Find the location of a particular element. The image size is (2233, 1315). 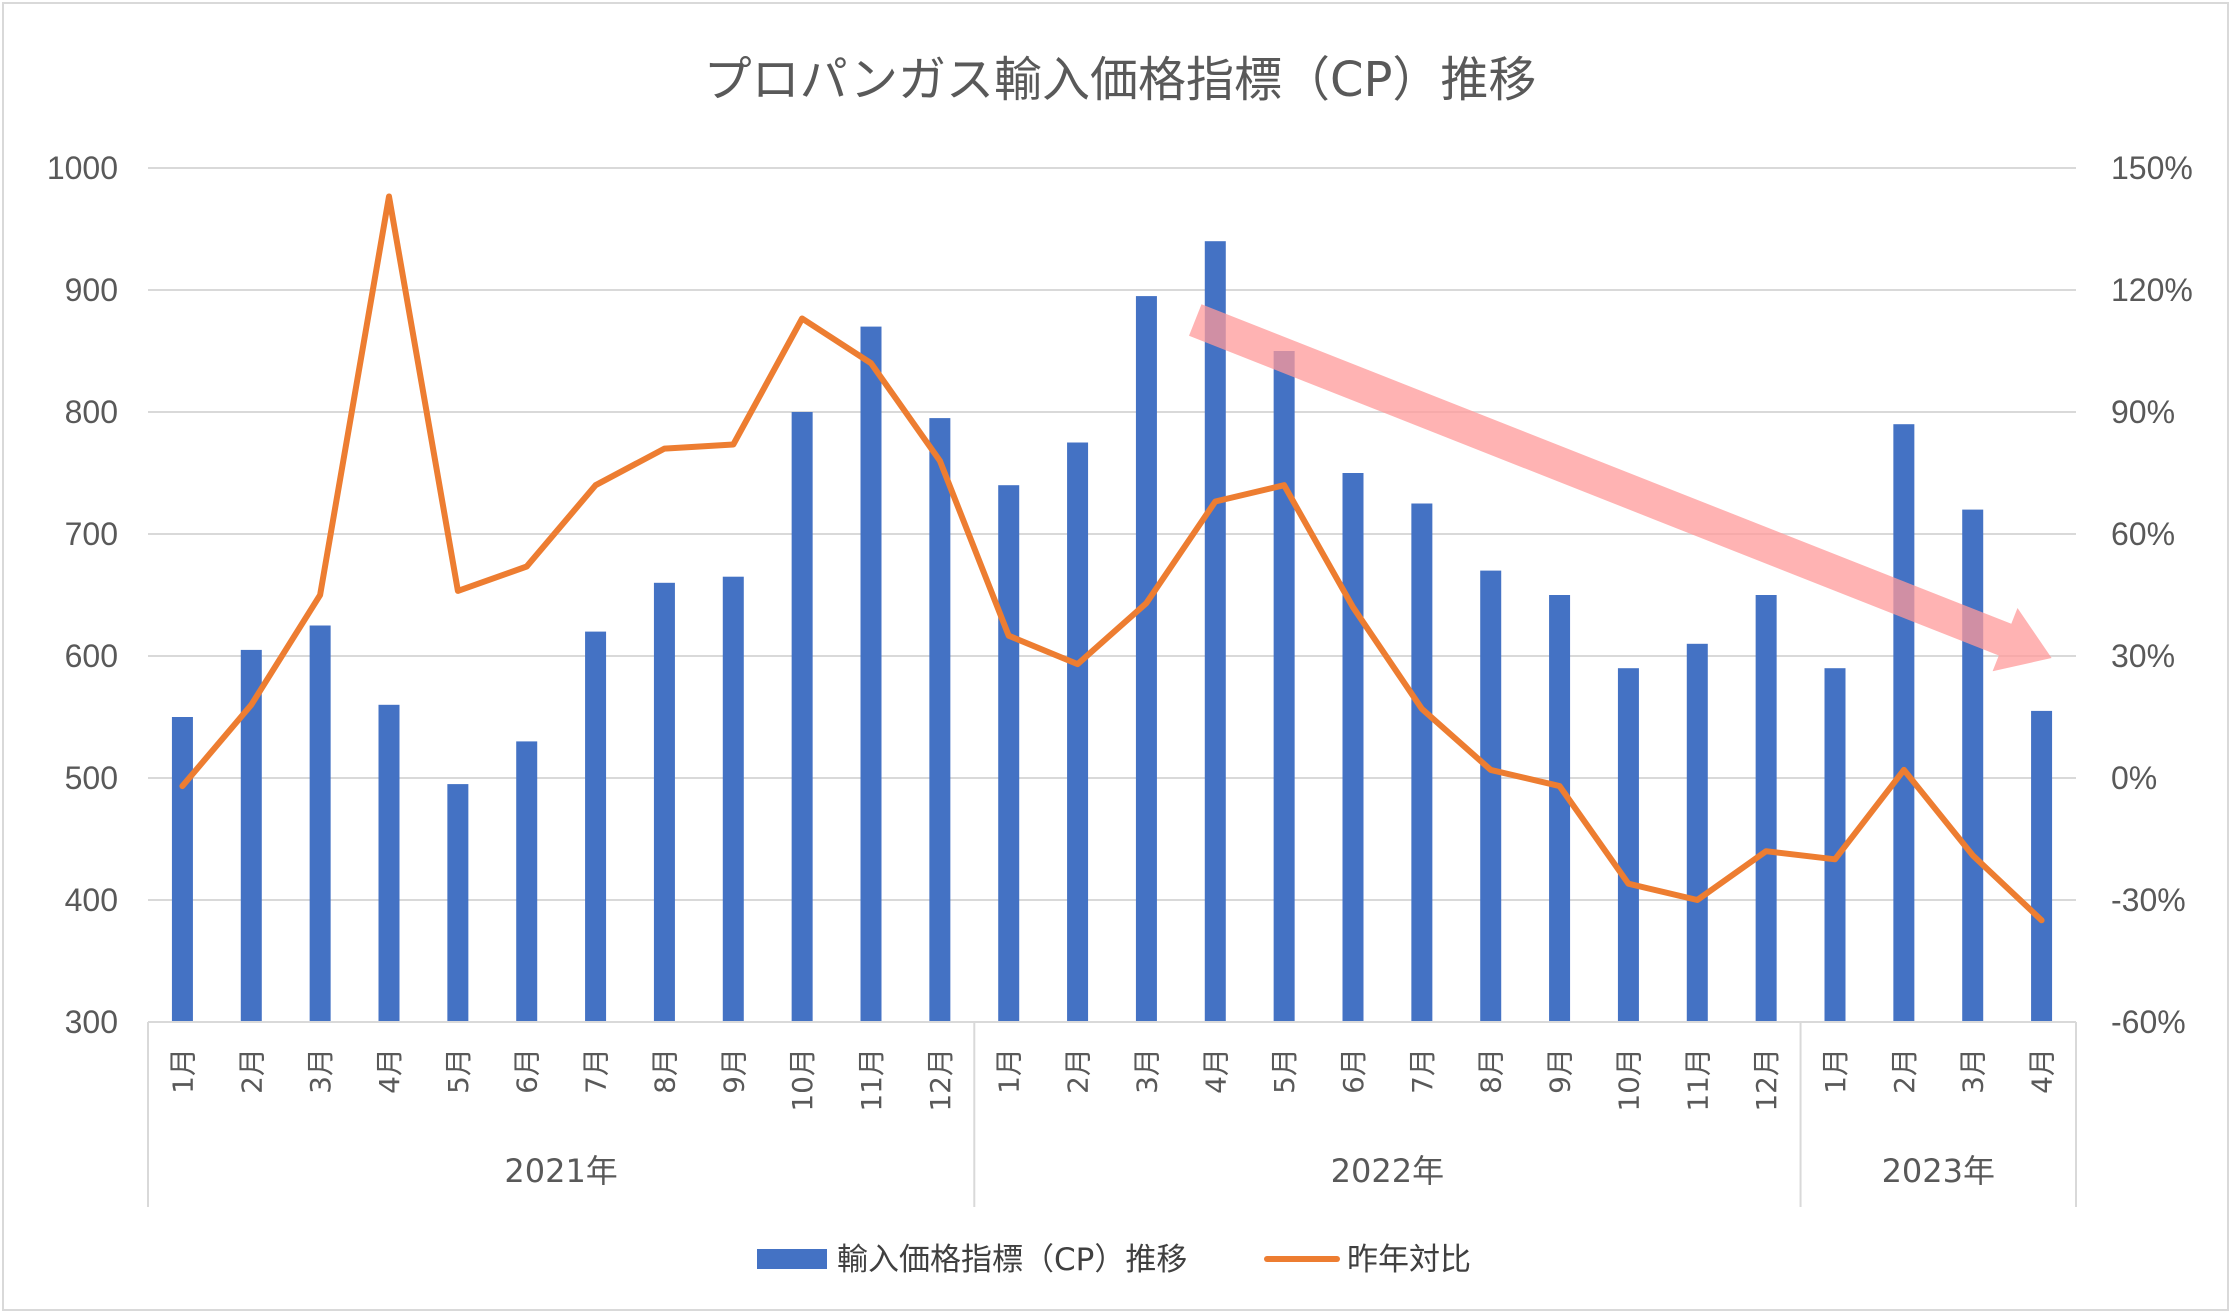

legend: 輸入価格指標（CP）推移 昨年対比 is located at coordinates (1114, 1260).